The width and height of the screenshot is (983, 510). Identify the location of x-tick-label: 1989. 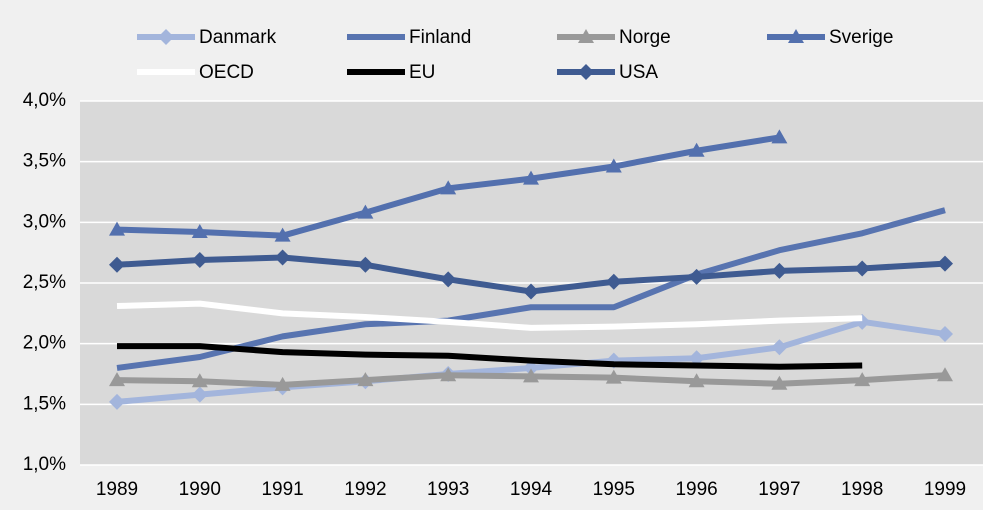
(117, 489).